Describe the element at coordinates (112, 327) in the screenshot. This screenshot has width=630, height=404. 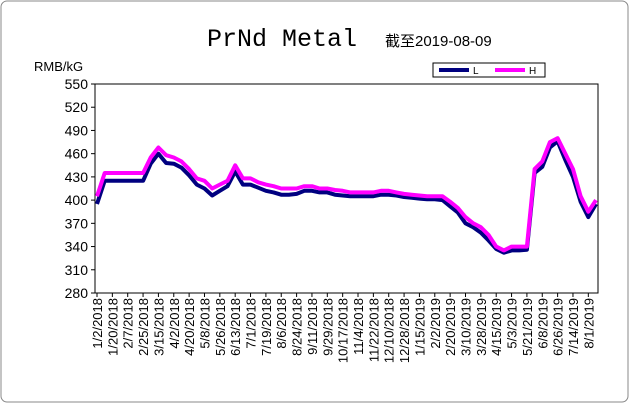
I see `x-tick-label: 1/20/2018` at that location.